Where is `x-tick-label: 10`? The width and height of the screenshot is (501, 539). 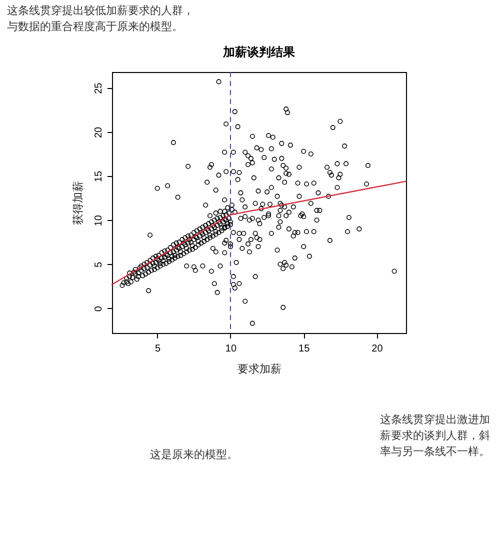
x-tick-label: 10 is located at coordinates (231, 349).